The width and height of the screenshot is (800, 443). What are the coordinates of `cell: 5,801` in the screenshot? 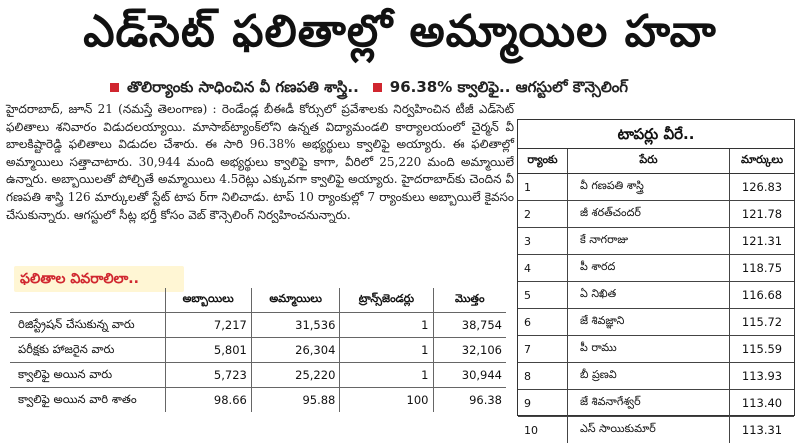 It's located at (208, 350).